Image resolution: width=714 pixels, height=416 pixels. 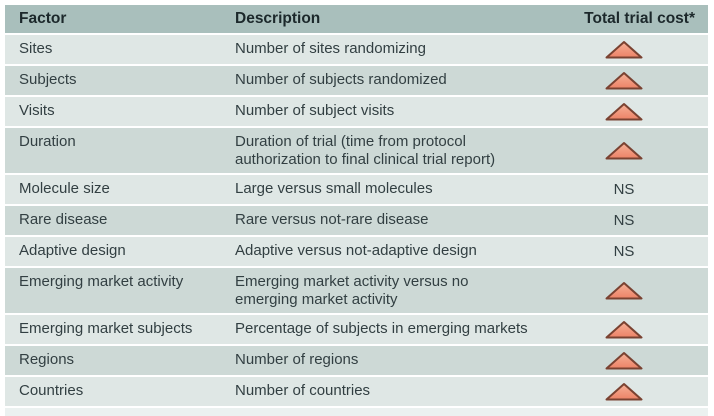 I want to click on factor-cell: Visits, so click(x=37, y=110).